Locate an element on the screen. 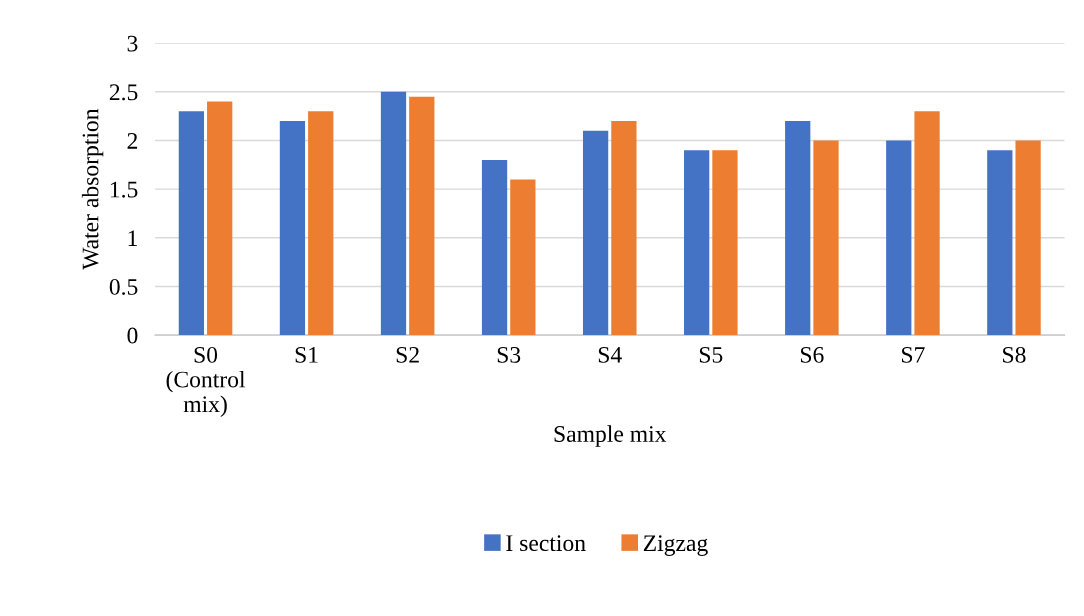  x-tick-label: S1 is located at coordinates (306, 354).